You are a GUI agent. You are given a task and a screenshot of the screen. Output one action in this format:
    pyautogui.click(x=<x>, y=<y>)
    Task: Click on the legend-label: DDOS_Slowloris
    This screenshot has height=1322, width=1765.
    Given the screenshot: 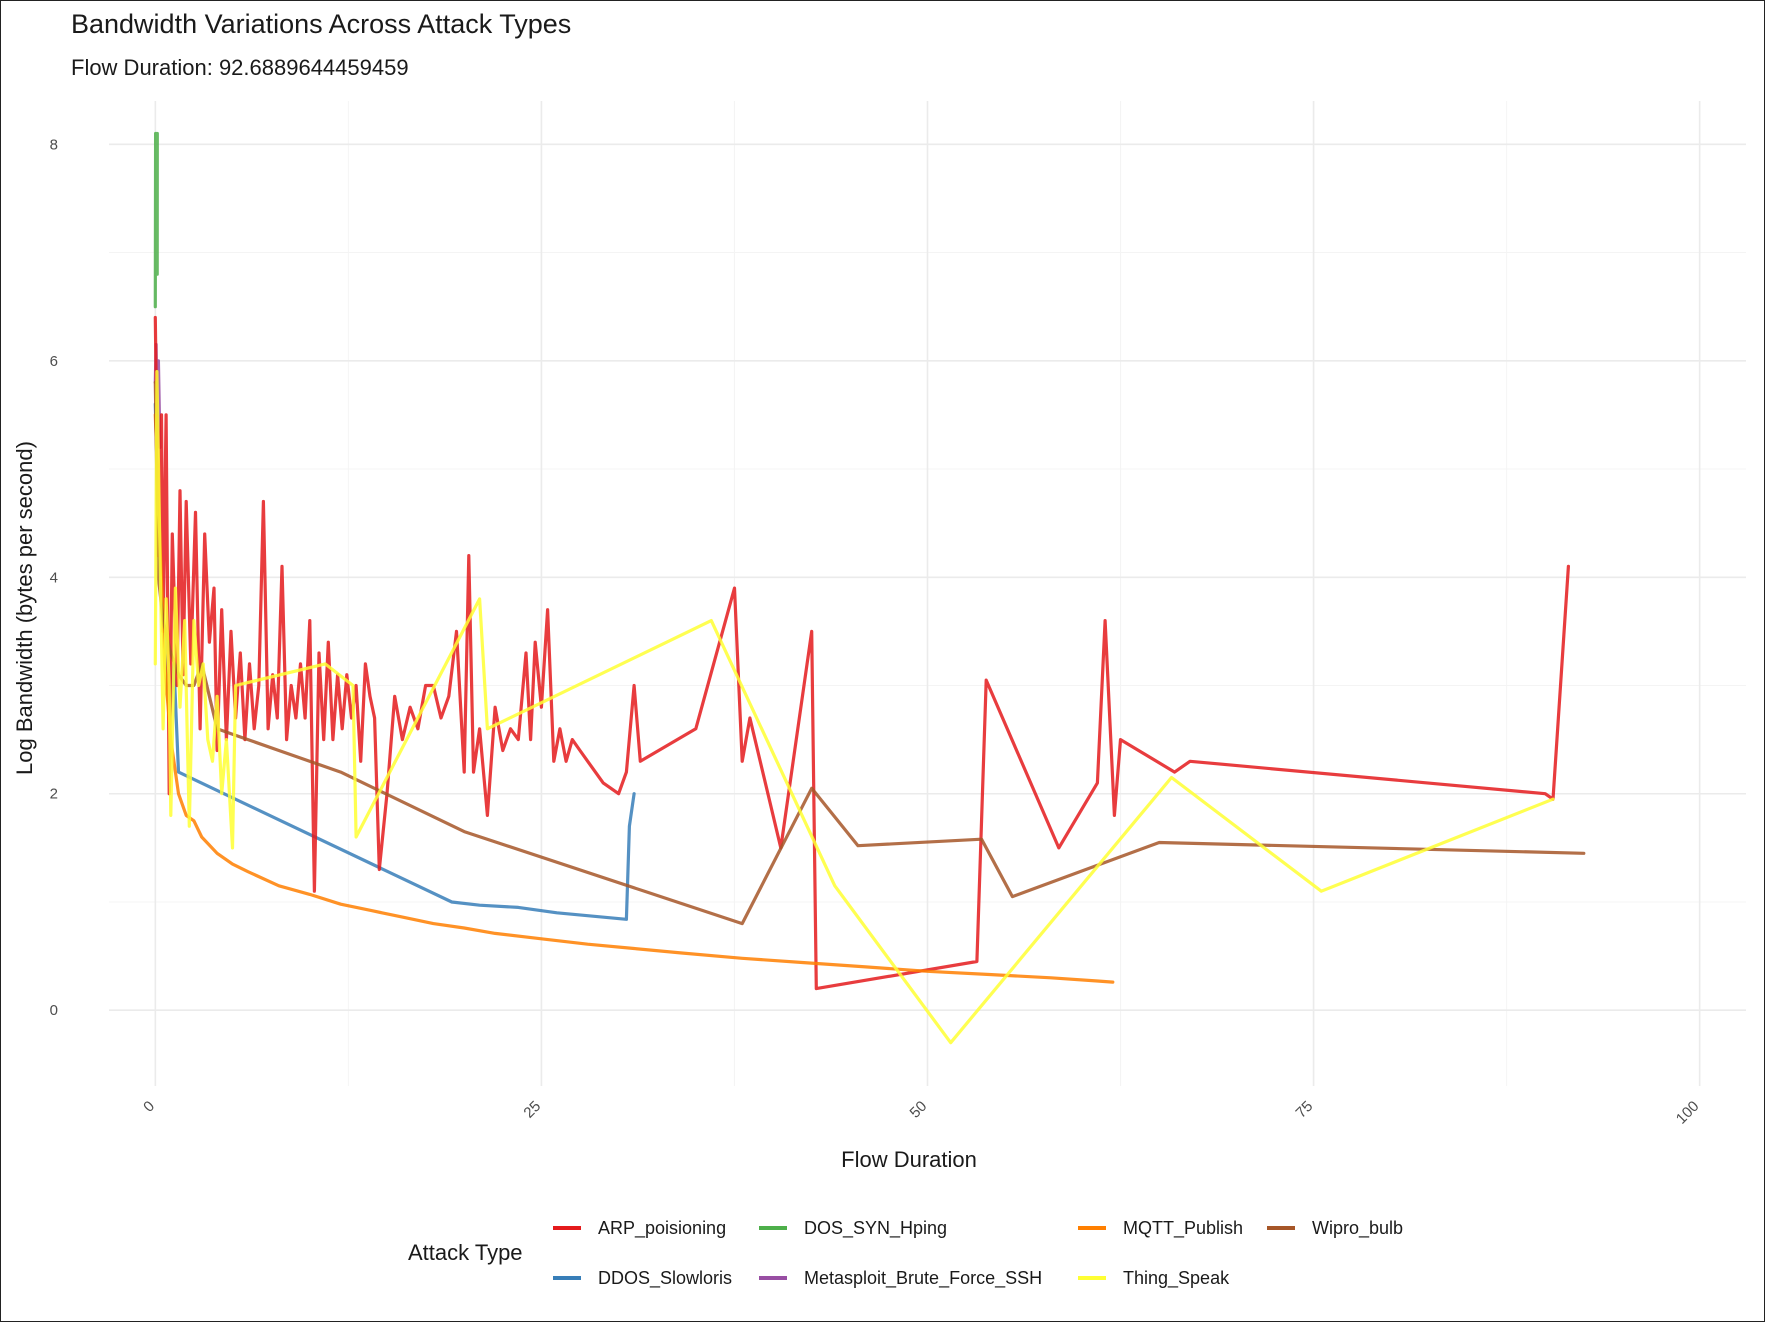 What is the action you would take?
    pyautogui.click(x=665, y=1278)
    